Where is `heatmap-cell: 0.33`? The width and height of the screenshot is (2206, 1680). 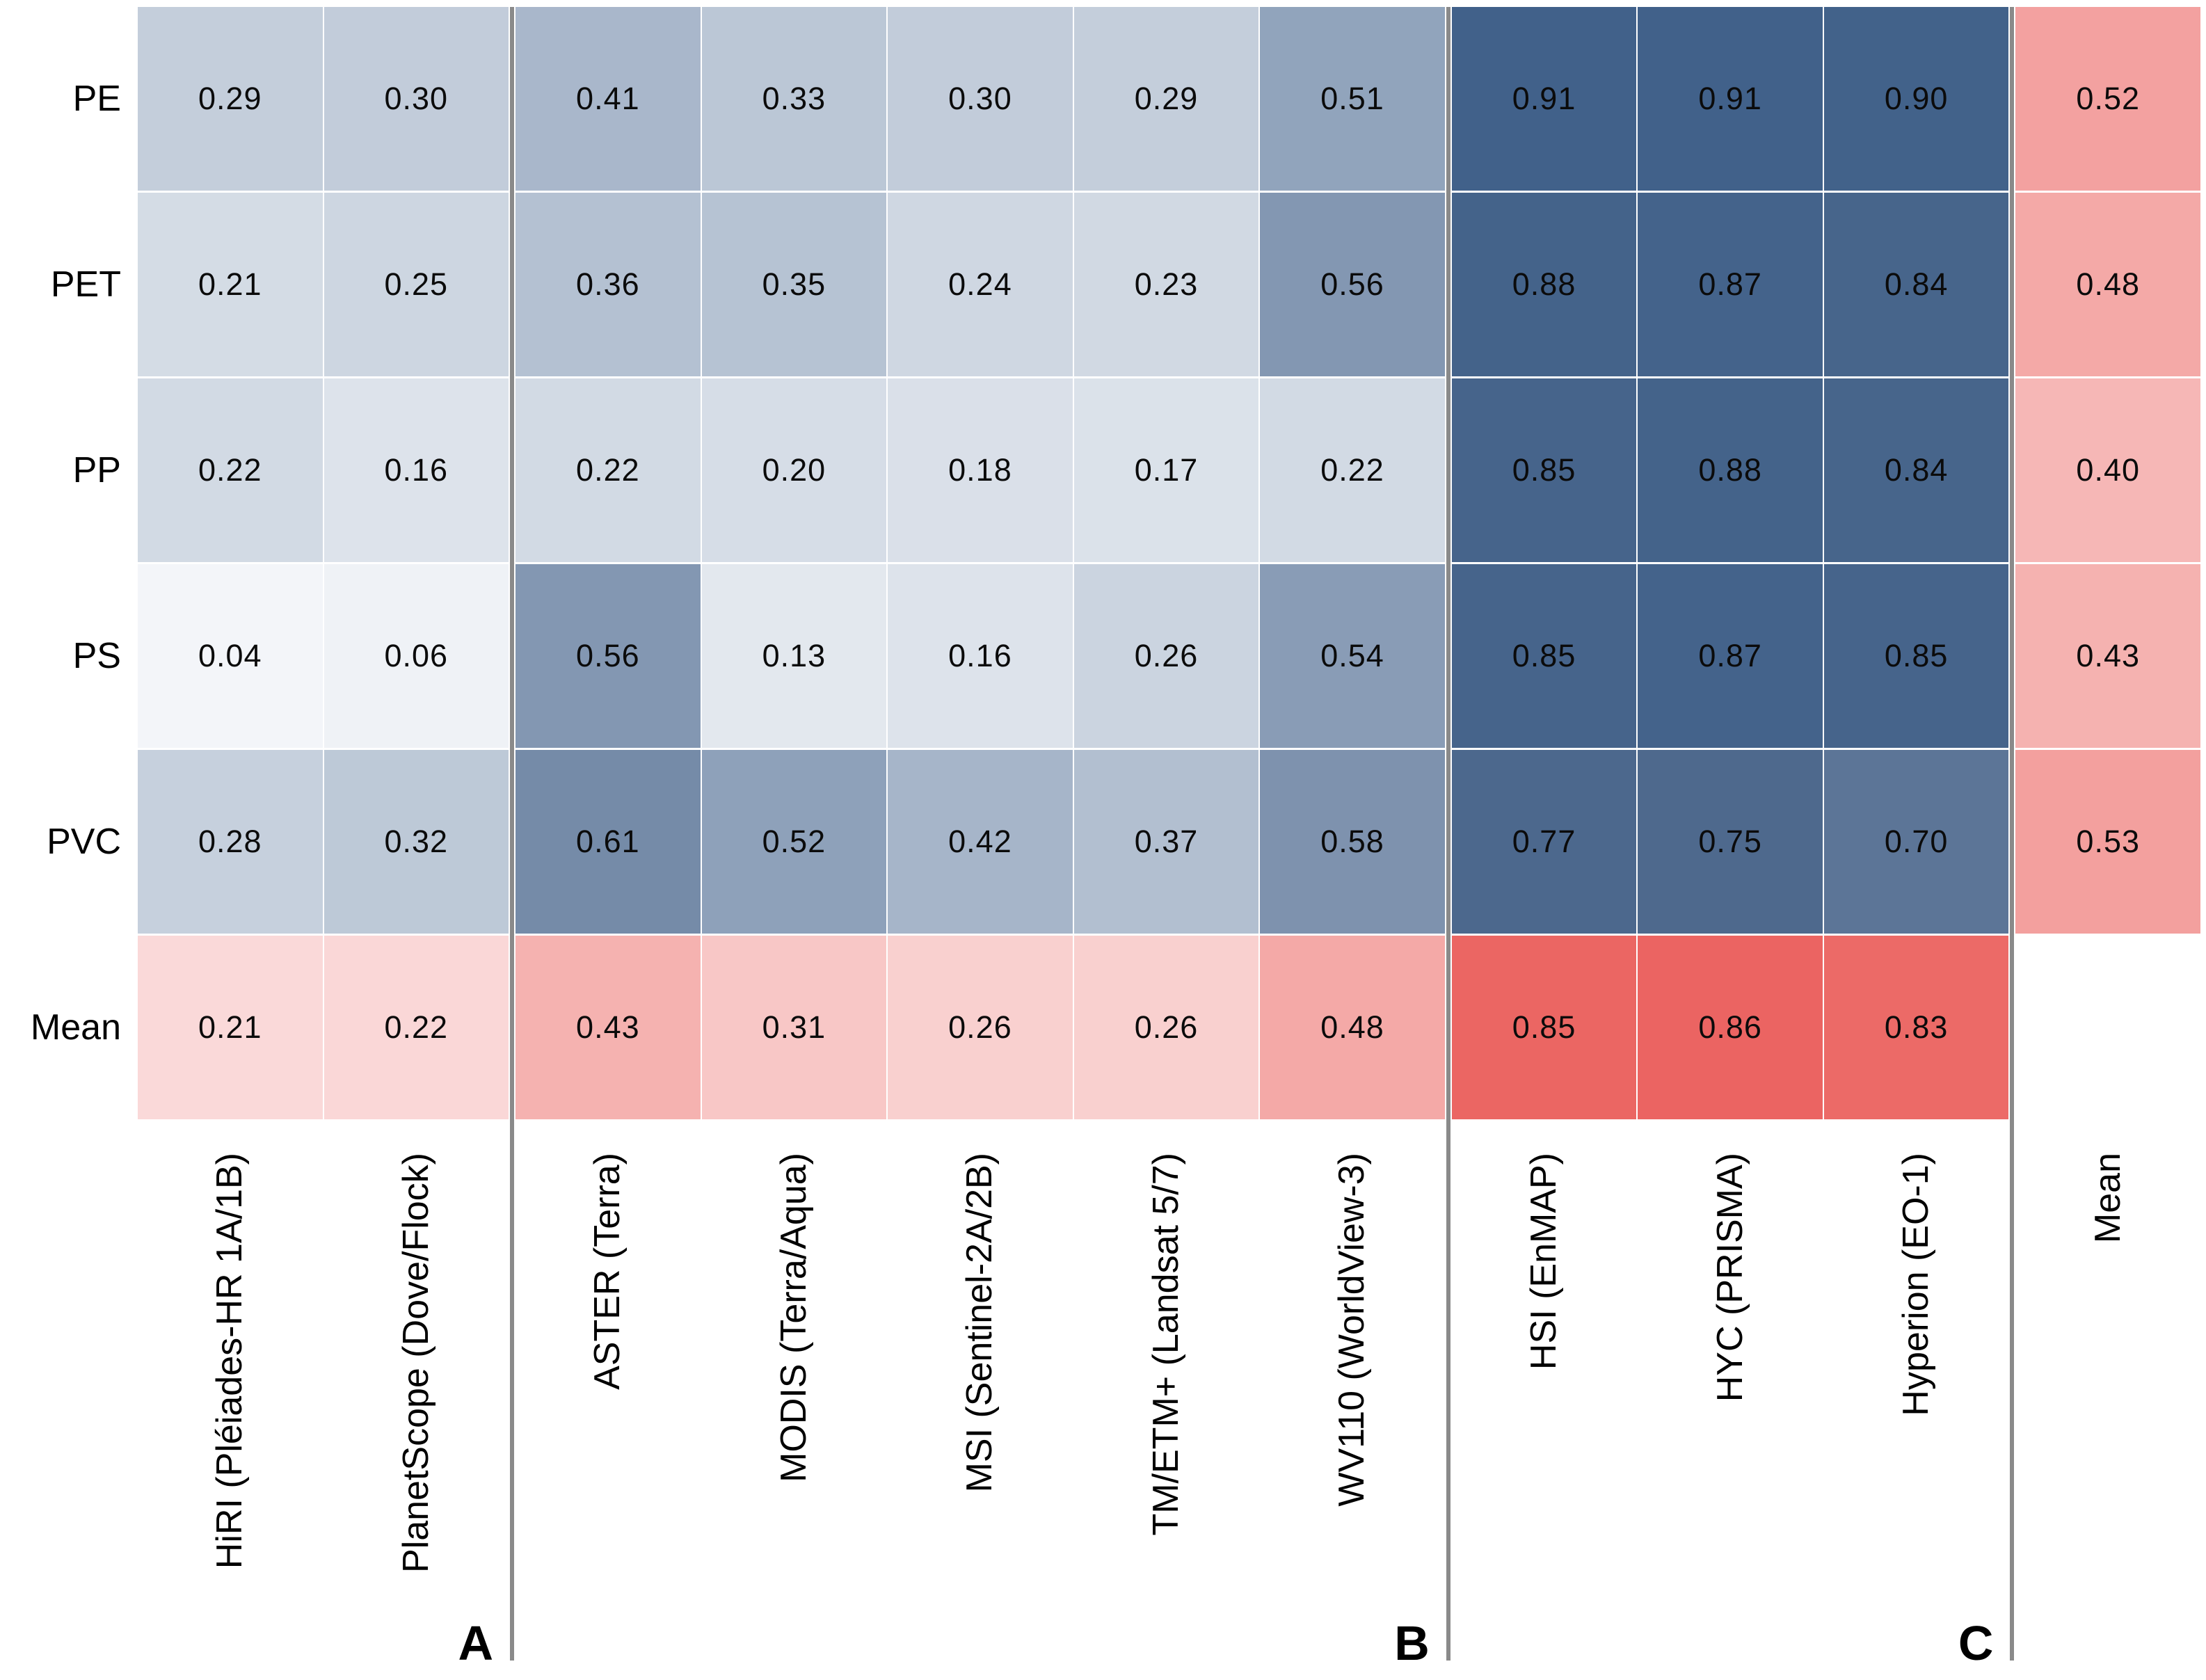 heatmap-cell: 0.33 is located at coordinates (794, 99).